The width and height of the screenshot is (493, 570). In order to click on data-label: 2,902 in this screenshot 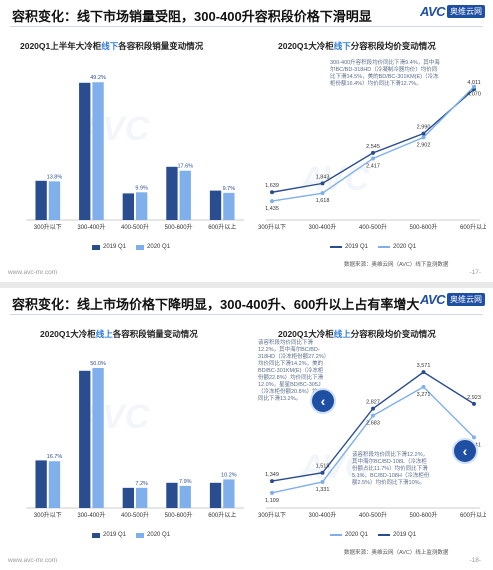, I will do `click(424, 145)`.